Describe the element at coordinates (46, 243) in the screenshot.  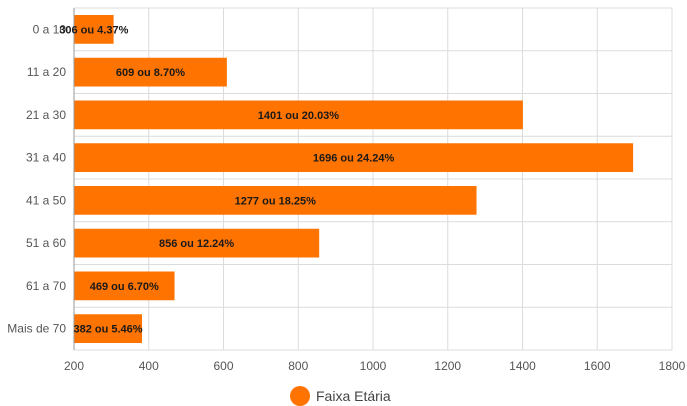
I see `category-label: 51 a 60` at that location.